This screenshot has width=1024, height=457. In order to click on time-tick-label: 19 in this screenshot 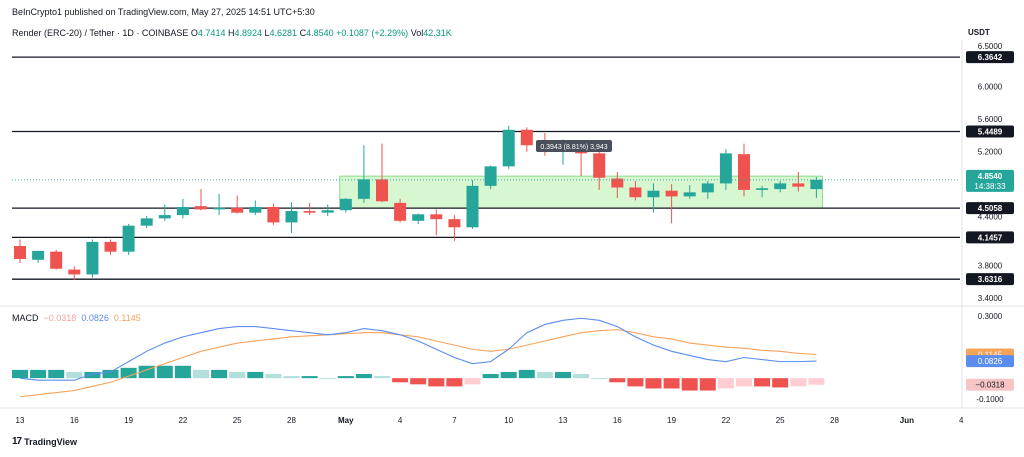, I will do `click(128, 420)`.